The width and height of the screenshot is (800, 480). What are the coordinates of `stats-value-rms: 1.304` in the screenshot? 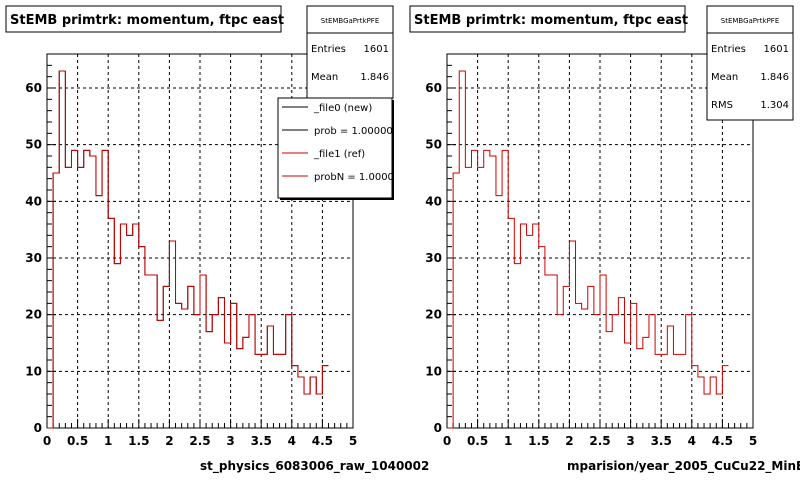 It's located at (774, 105).